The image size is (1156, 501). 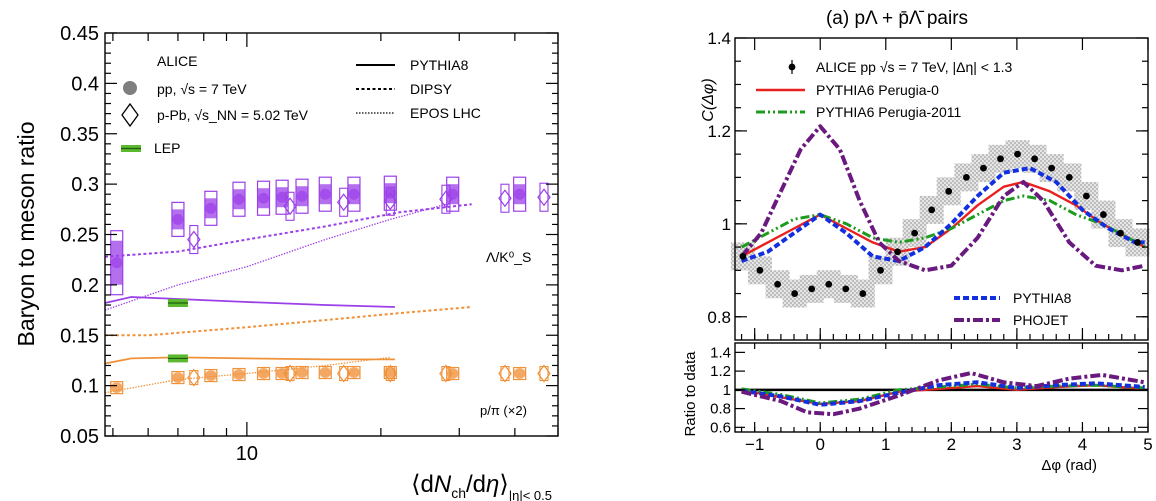 I want to click on y-tick-label: 0.35, so click(x=79, y=135).